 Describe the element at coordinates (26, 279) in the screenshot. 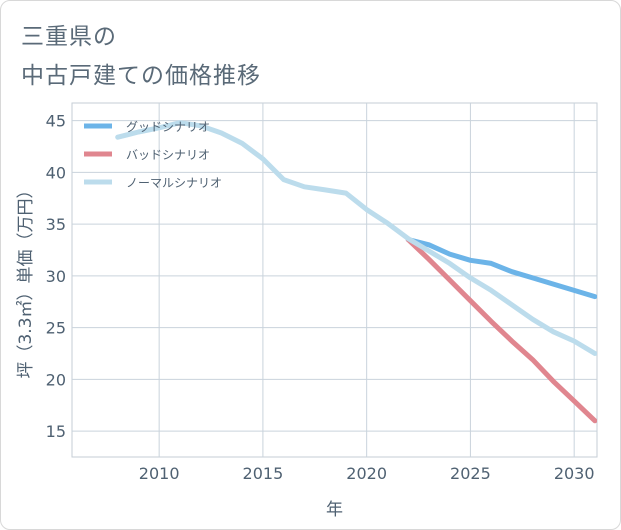

I see `y-axis-title: 坪（3.3㎡）単価（万円）` at that location.